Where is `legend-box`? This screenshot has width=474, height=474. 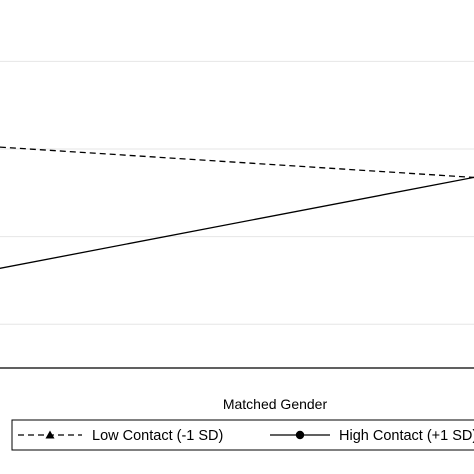
legend-box is located at coordinates (242, 435).